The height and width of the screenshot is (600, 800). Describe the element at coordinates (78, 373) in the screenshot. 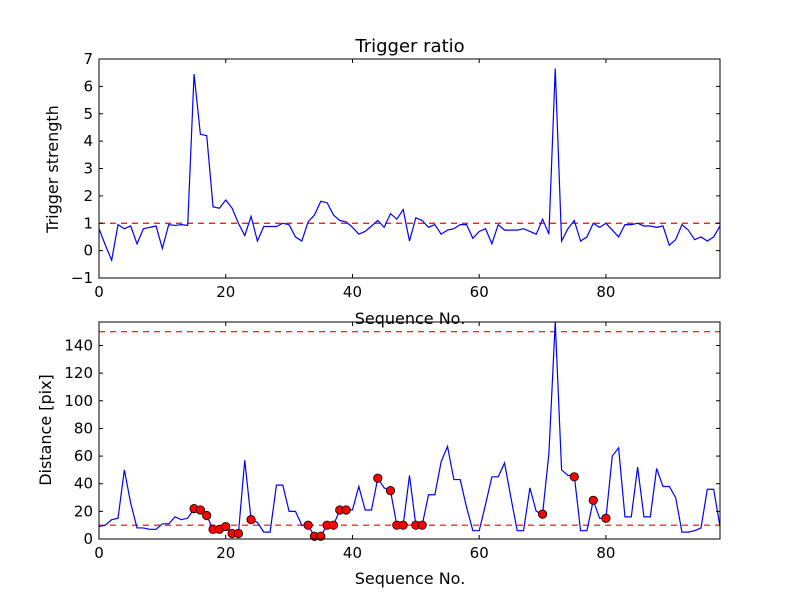

I see `bottom-y-tick-label: 120` at that location.